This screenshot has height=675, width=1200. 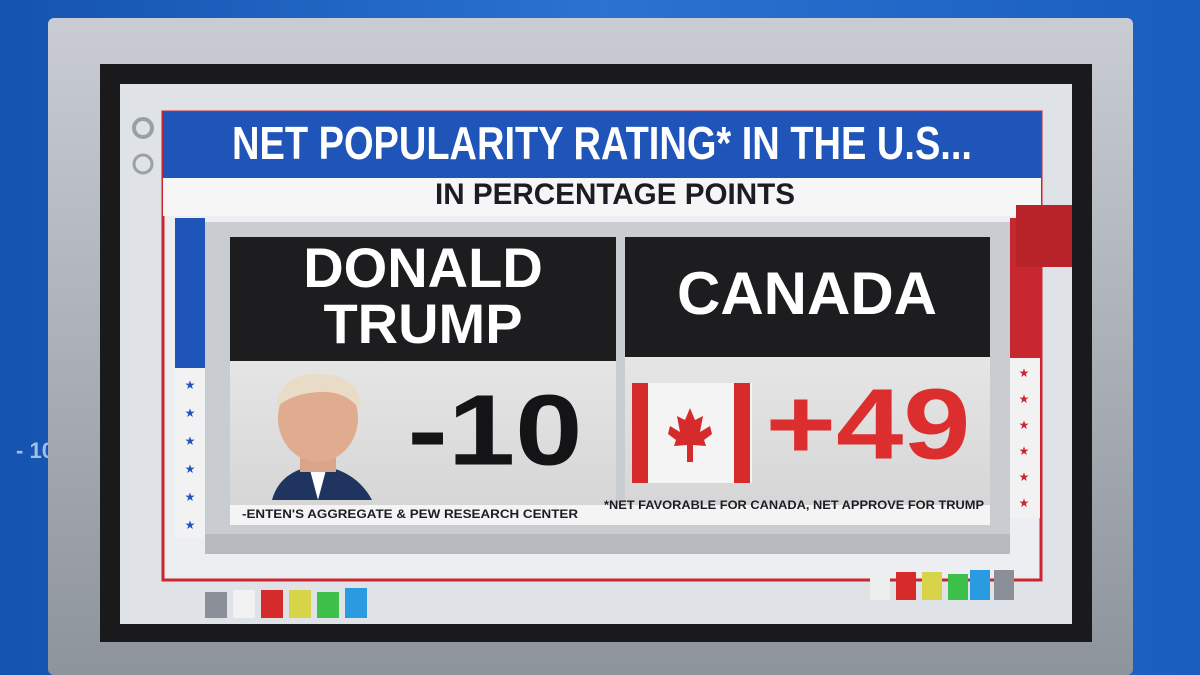 I want to click on footnote-band, so click(x=610, y=515).